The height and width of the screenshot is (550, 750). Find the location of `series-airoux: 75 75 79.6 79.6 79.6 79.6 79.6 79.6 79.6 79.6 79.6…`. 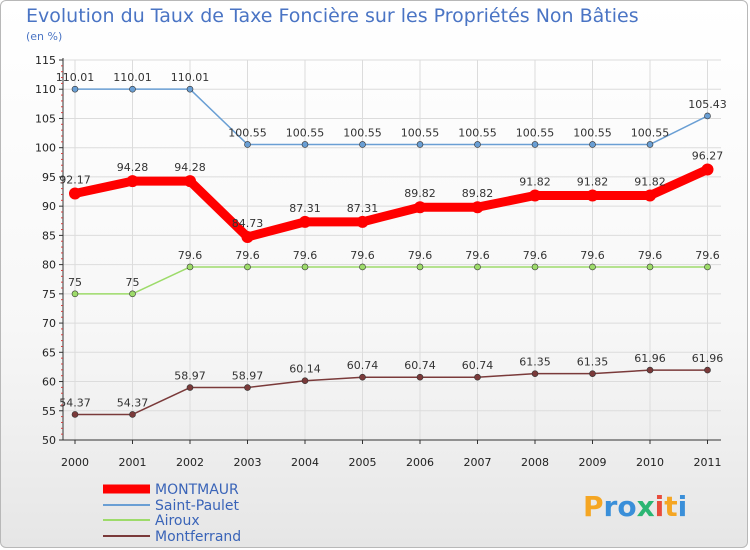

series-airoux: 75 75 79.6 79.6 79.6 79.6 79.6 79.6 79.6 79.6 79.6… is located at coordinates (394, 273).